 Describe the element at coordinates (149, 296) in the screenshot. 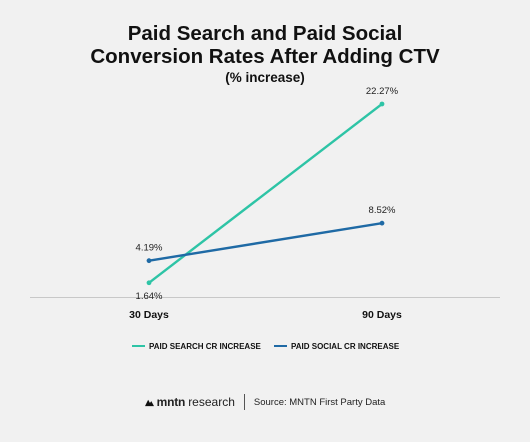

I see `data-label: 1.64%` at that location.